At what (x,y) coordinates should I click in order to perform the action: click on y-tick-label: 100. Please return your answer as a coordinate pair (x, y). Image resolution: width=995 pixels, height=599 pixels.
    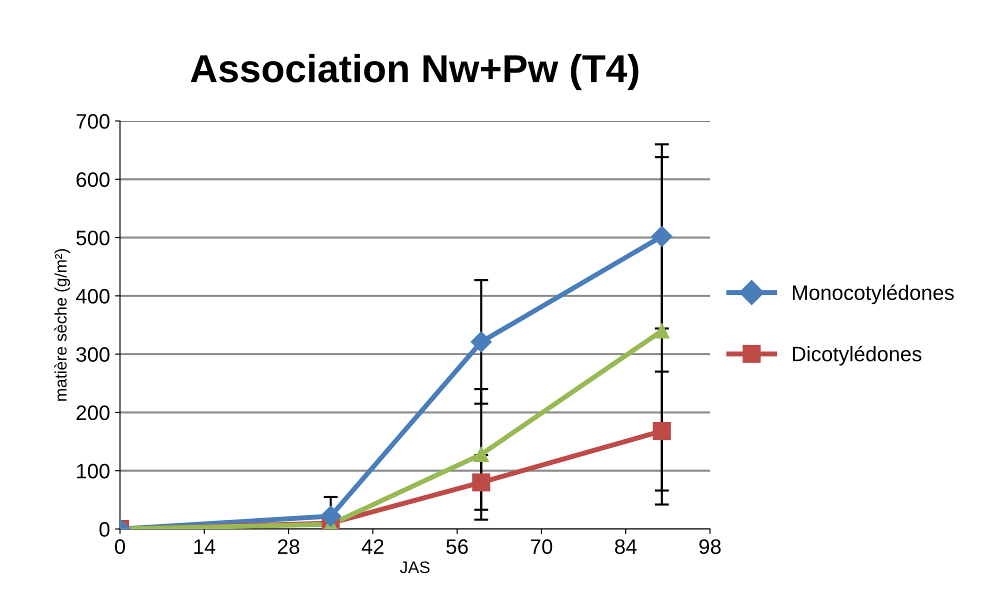
    Looking at the image, I should click on (93, 471).